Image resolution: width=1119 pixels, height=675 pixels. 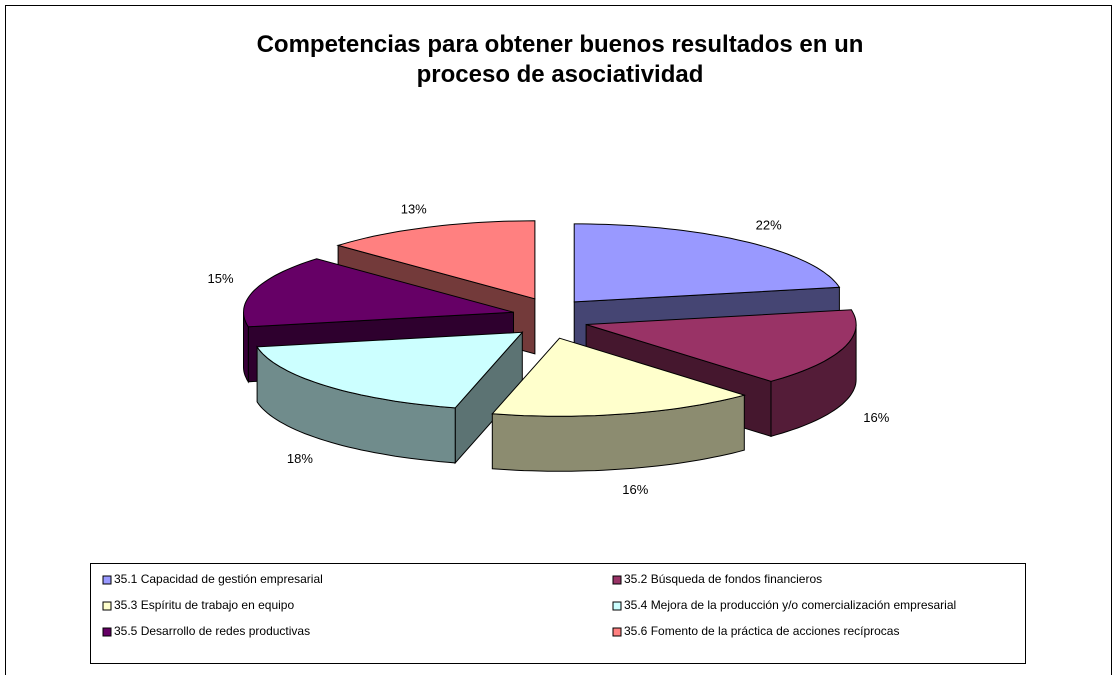 I want to click on data-label: 18%, so click(x=300, y=458).